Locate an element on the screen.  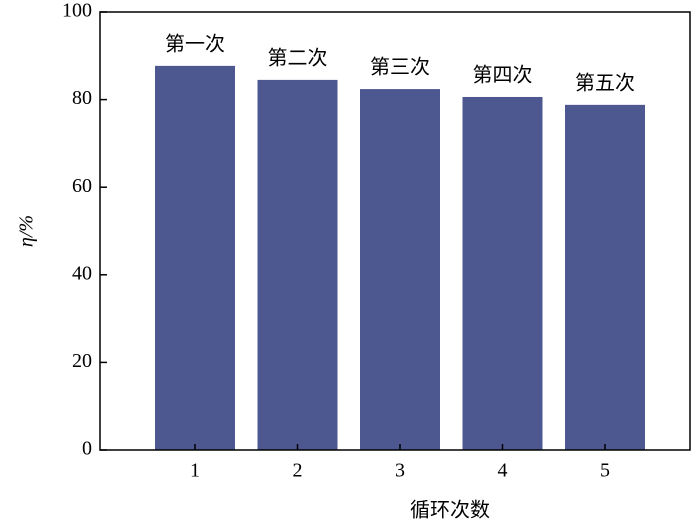
bar-annotation: 第四次 is located at coordinates (503, 75).